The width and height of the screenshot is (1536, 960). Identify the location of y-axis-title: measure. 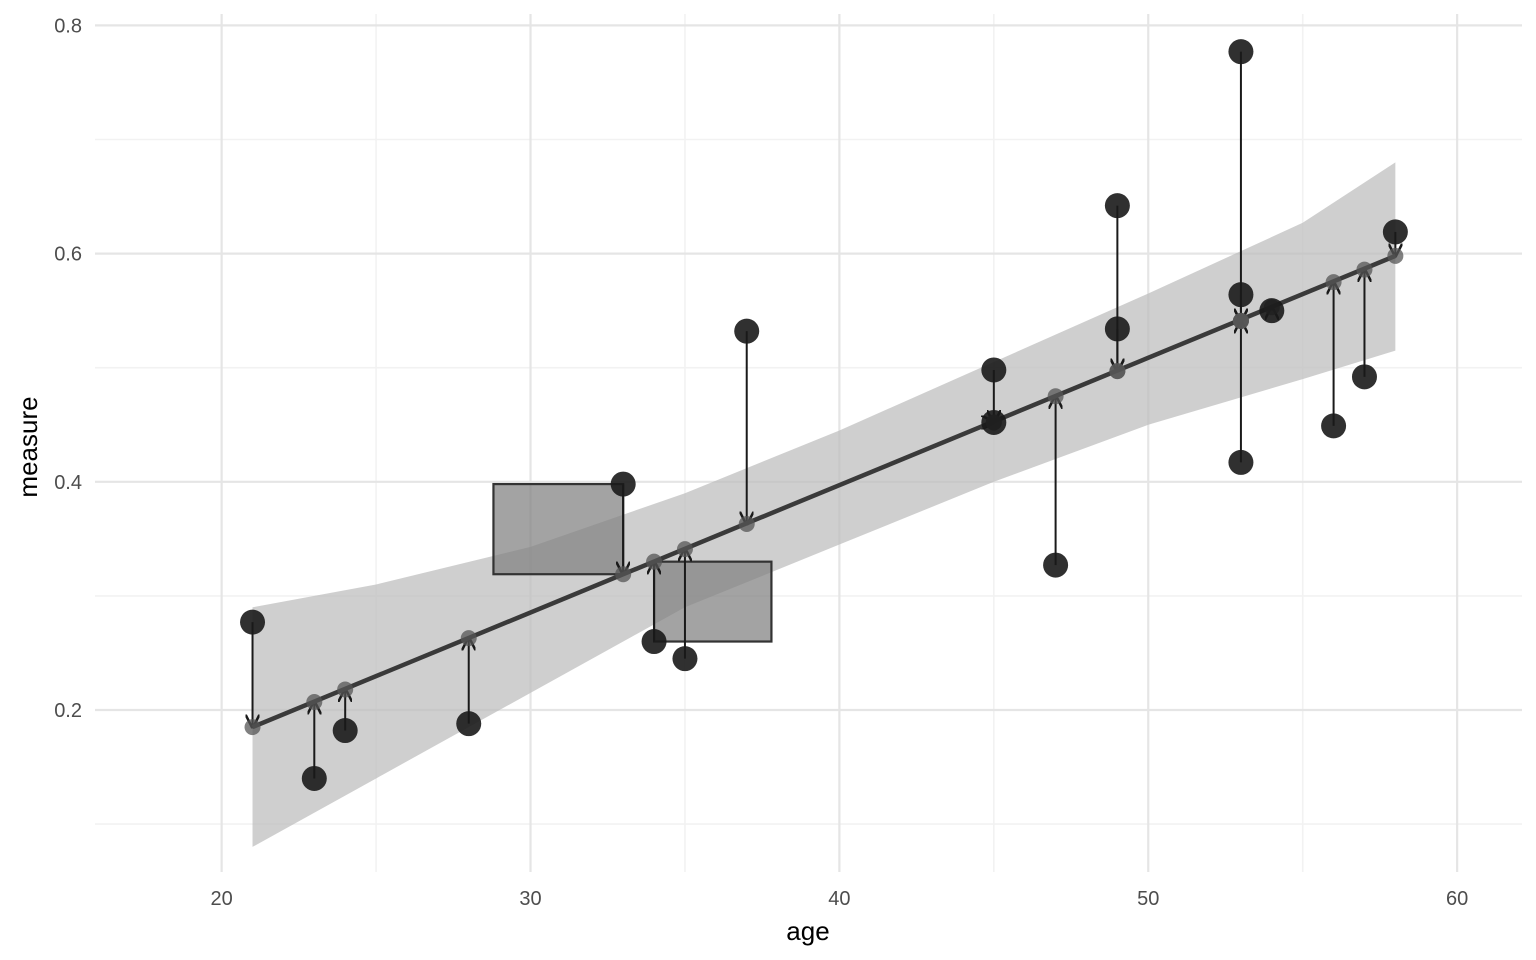
(28, 446).